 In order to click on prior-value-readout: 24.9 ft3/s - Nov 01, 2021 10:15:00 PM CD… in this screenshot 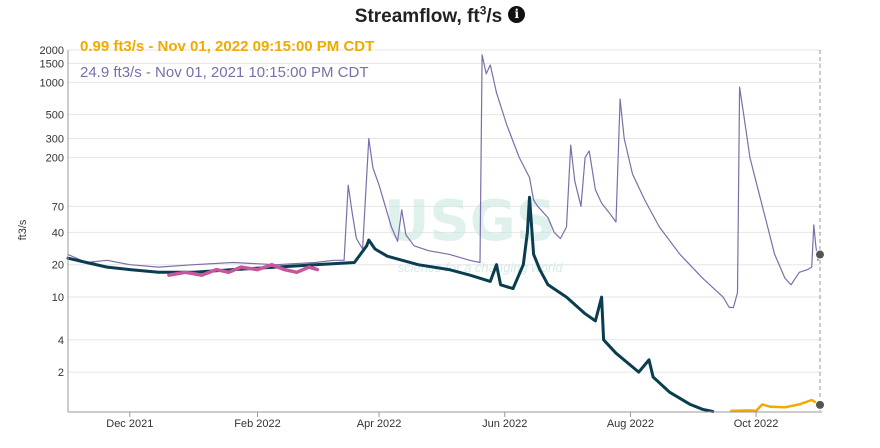, I will do `click(224, 72)`.